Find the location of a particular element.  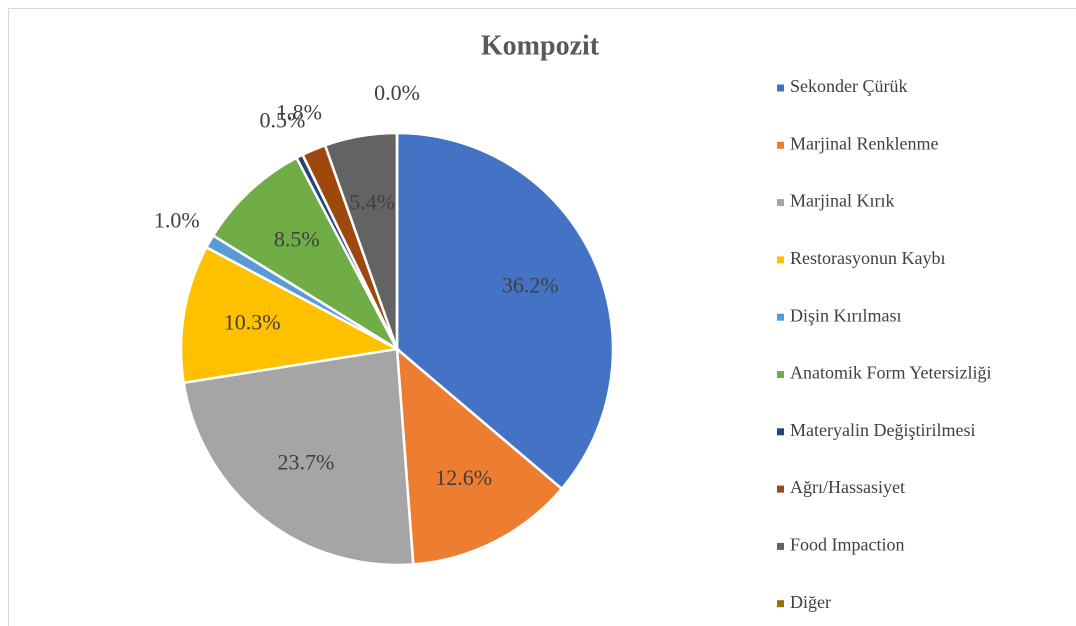

legend-label: Marjinal Renklenme is located at coordinates (864, 143).